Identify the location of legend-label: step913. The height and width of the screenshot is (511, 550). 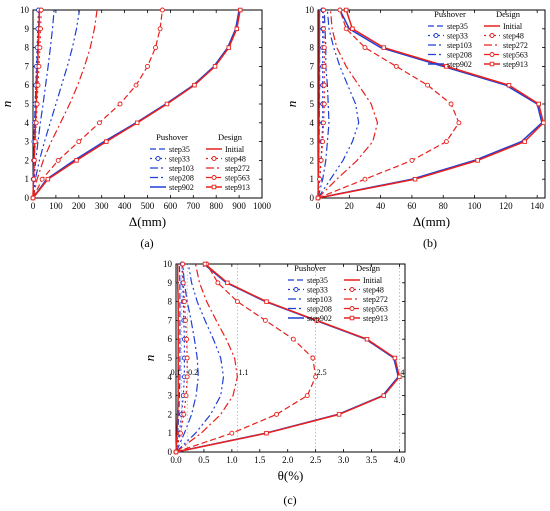
(515, 64).